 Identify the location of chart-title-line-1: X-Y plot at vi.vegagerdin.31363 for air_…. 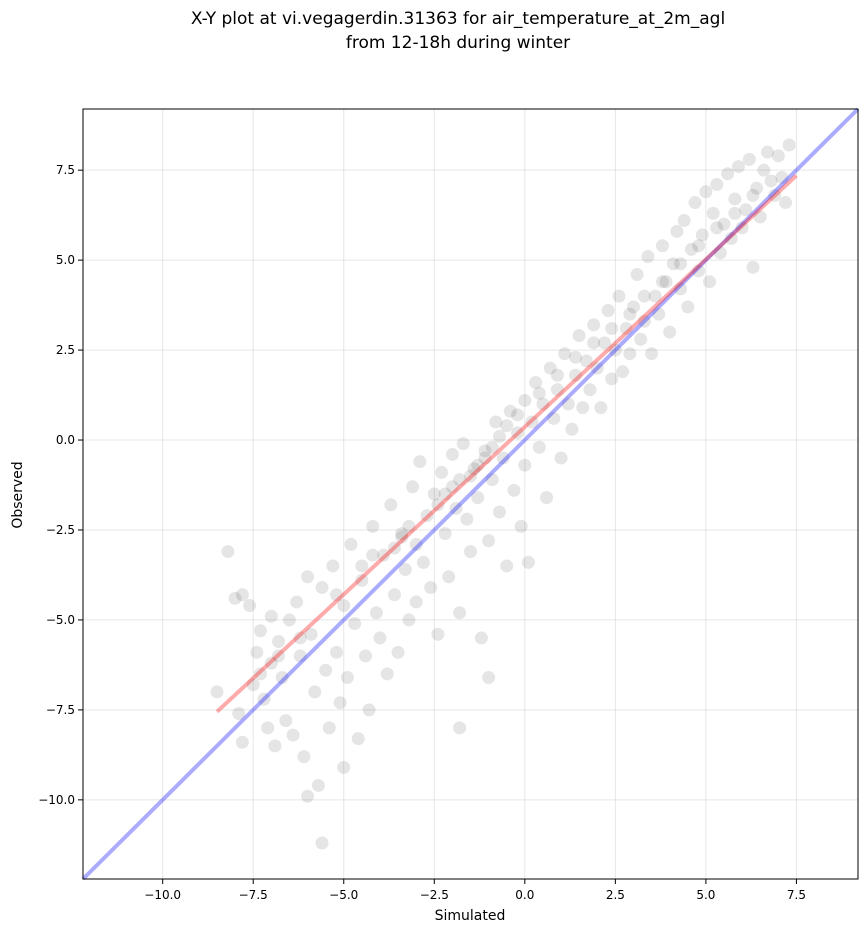
(458, 19).